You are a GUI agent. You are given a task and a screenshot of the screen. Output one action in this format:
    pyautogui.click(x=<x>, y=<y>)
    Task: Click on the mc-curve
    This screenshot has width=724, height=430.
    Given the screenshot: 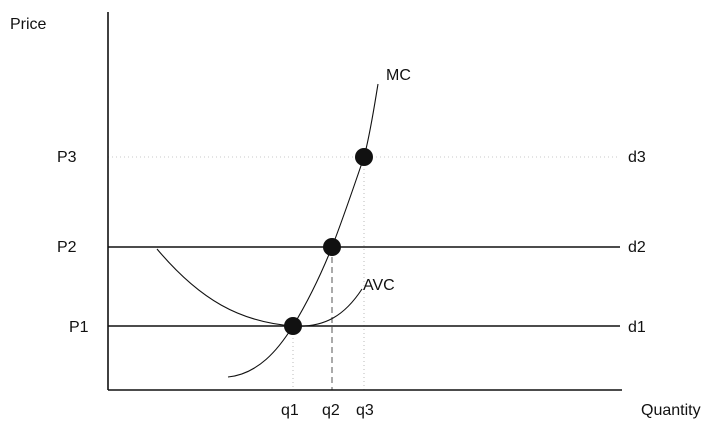 What is the action you would take?
    pyautogui.click(x=303, y=230)
    